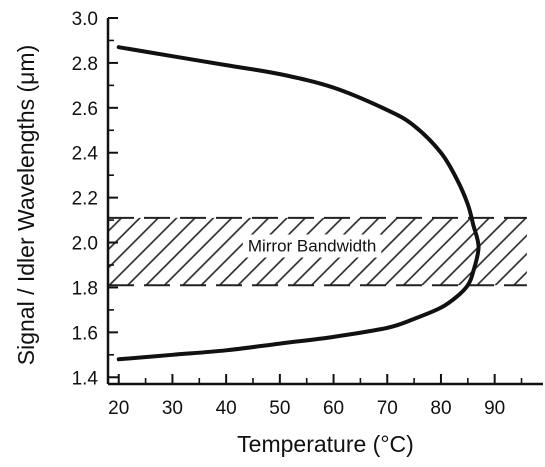 This screenshot has width=545, height=467. What do you see at coordinates (85, 199) in the screenshot?
I see `y-tick-label: 2.2` at bounding box center [85, 199].